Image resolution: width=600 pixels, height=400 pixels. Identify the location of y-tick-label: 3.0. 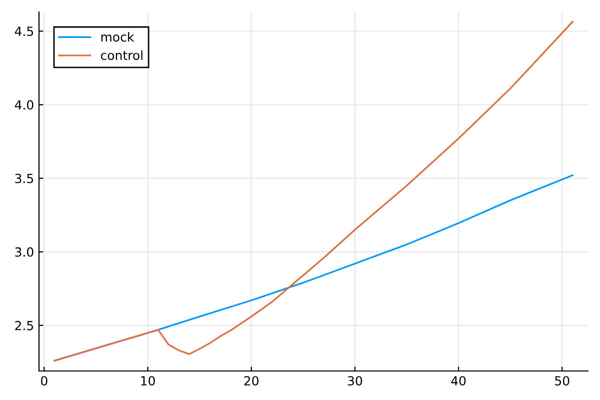
(24, 252).